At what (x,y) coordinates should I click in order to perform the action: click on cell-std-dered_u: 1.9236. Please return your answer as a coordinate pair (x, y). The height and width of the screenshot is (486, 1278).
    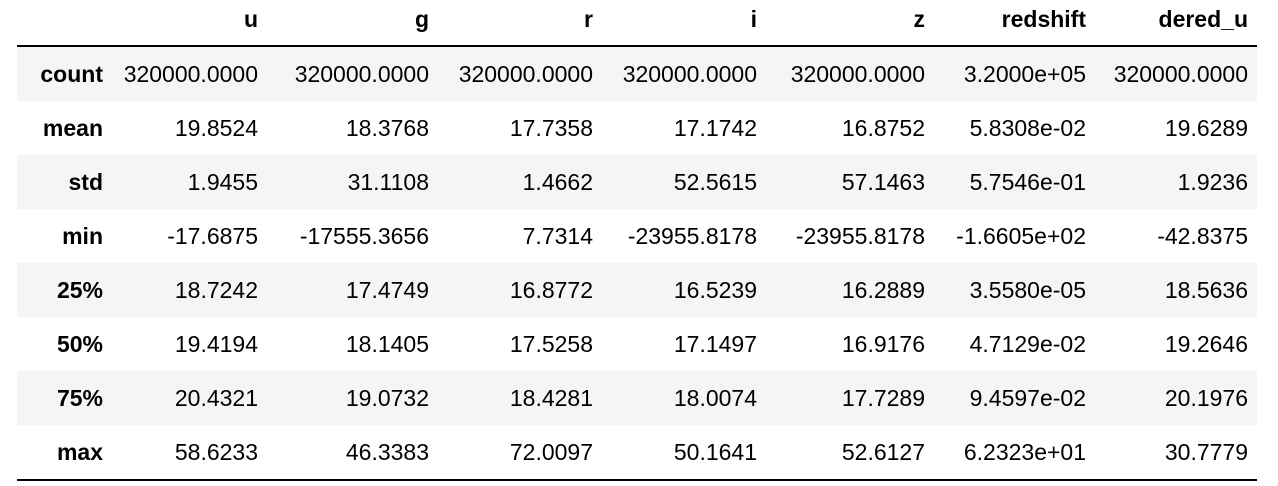
    Looking at the image, I should click on (1212, 182).